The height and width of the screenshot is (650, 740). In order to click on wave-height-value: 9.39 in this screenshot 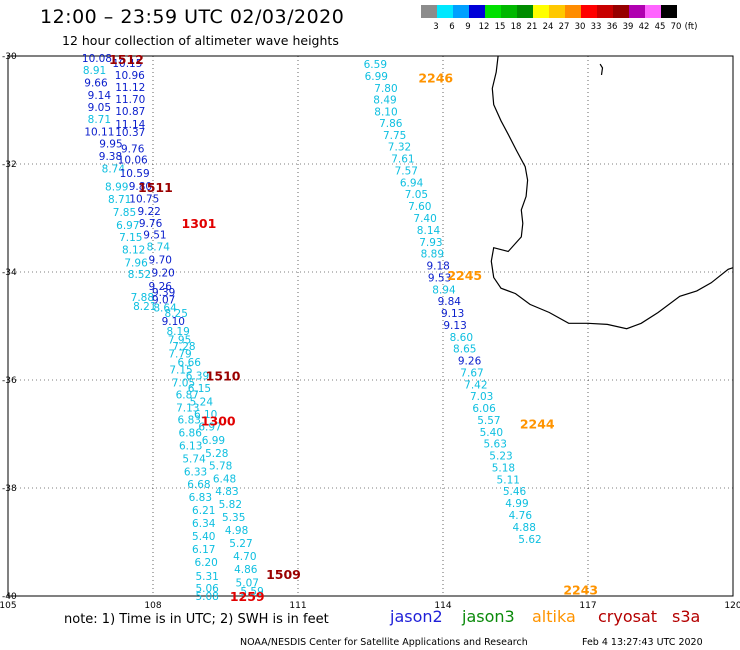, I will do `click(163, 293)`.